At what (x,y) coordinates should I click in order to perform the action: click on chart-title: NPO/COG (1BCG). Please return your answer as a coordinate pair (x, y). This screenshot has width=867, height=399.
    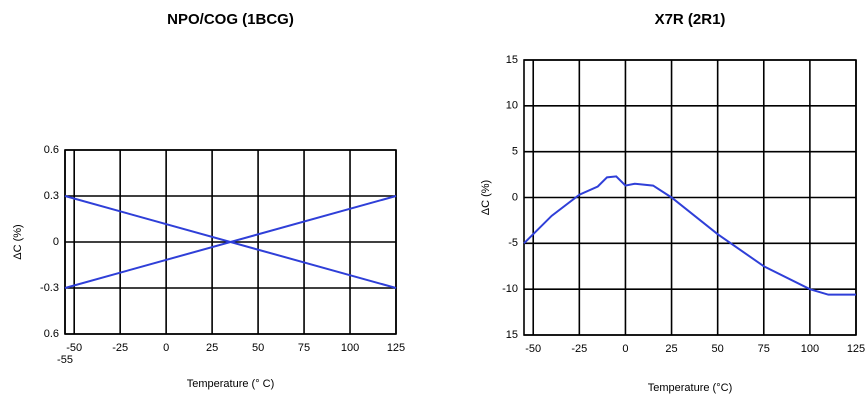
    Looking at the image, I should click on (230, 19).